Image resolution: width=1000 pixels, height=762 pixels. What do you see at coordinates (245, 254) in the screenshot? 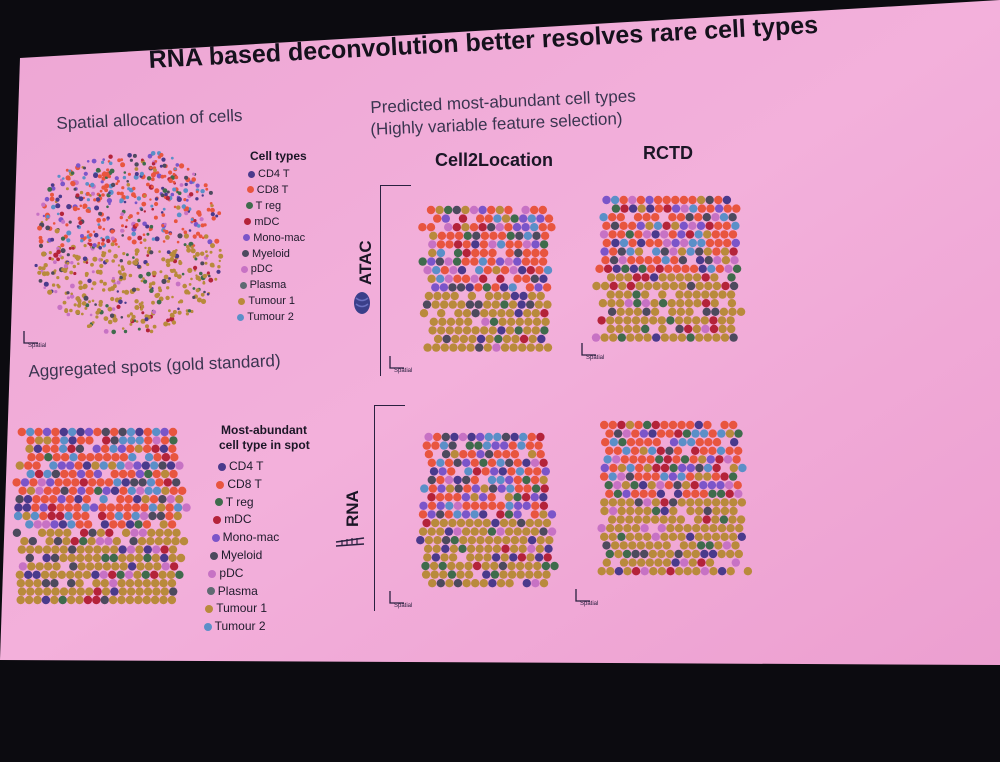
I see `legend-swatch` at bounding box center [245, 254].